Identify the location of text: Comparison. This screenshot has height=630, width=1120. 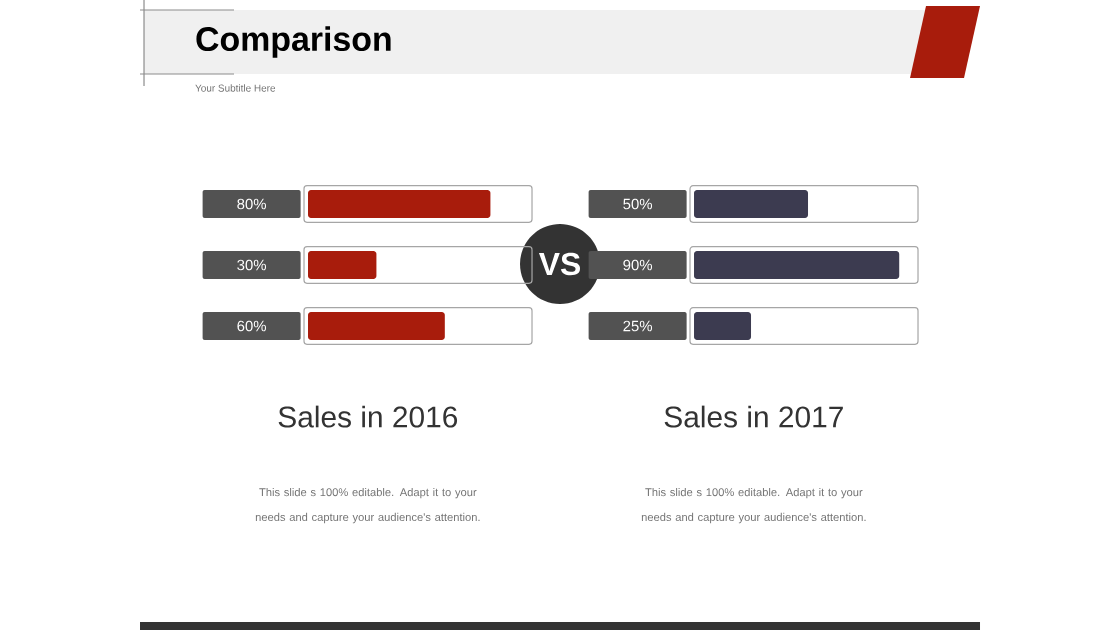
(293, 42).